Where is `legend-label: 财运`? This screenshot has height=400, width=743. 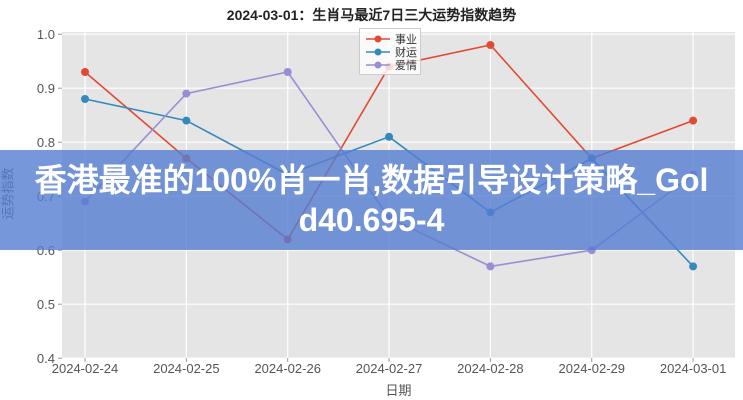
legend-label: 财运 is located at coordinates (406, 52).